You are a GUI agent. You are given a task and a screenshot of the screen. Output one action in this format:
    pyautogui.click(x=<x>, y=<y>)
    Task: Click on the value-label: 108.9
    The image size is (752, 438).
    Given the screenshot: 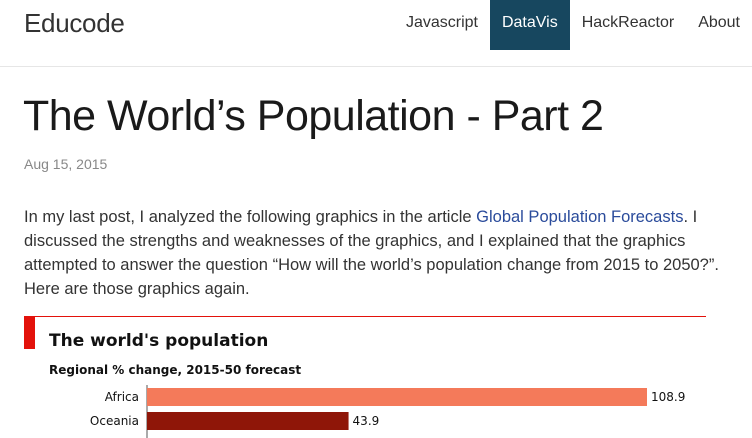 What is the action you would take?
    pyautogui.click(x=668, y=397)
    